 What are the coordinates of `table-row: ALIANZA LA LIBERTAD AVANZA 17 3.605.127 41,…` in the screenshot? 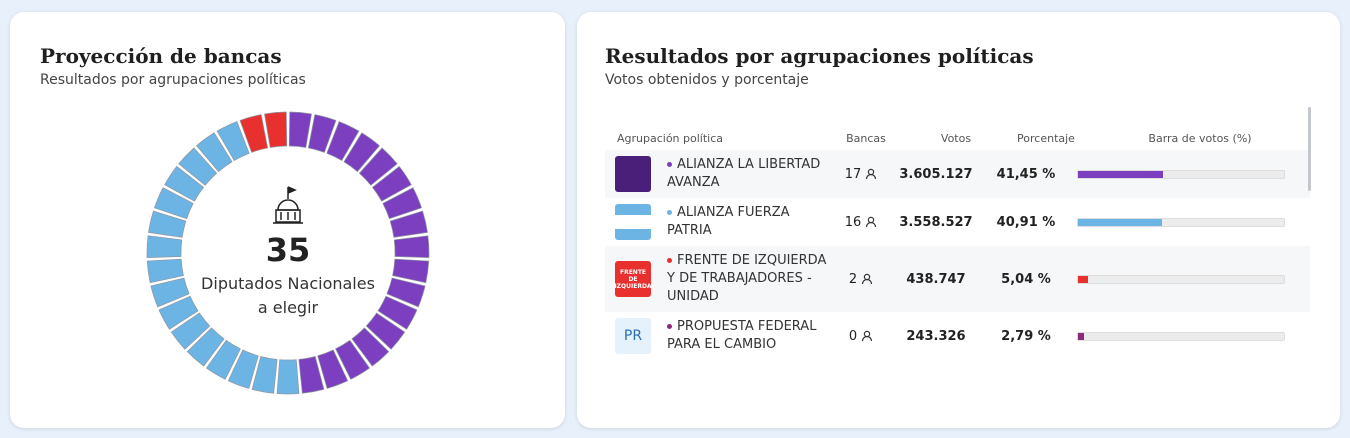 It's located at (957, 174).